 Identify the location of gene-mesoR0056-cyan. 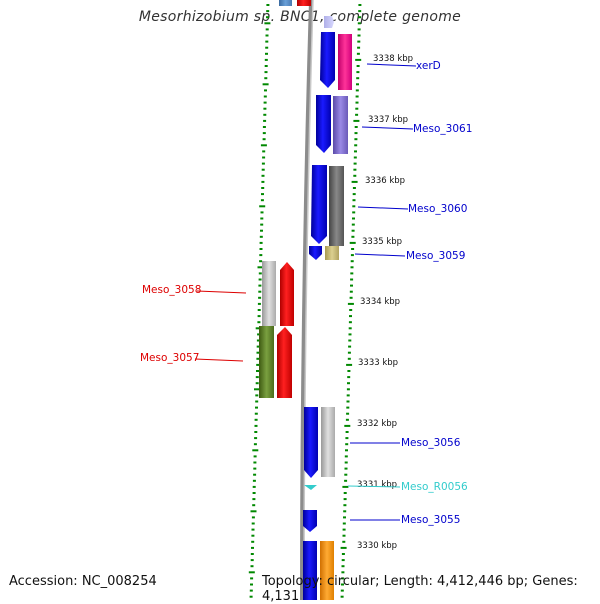
(310, 487).